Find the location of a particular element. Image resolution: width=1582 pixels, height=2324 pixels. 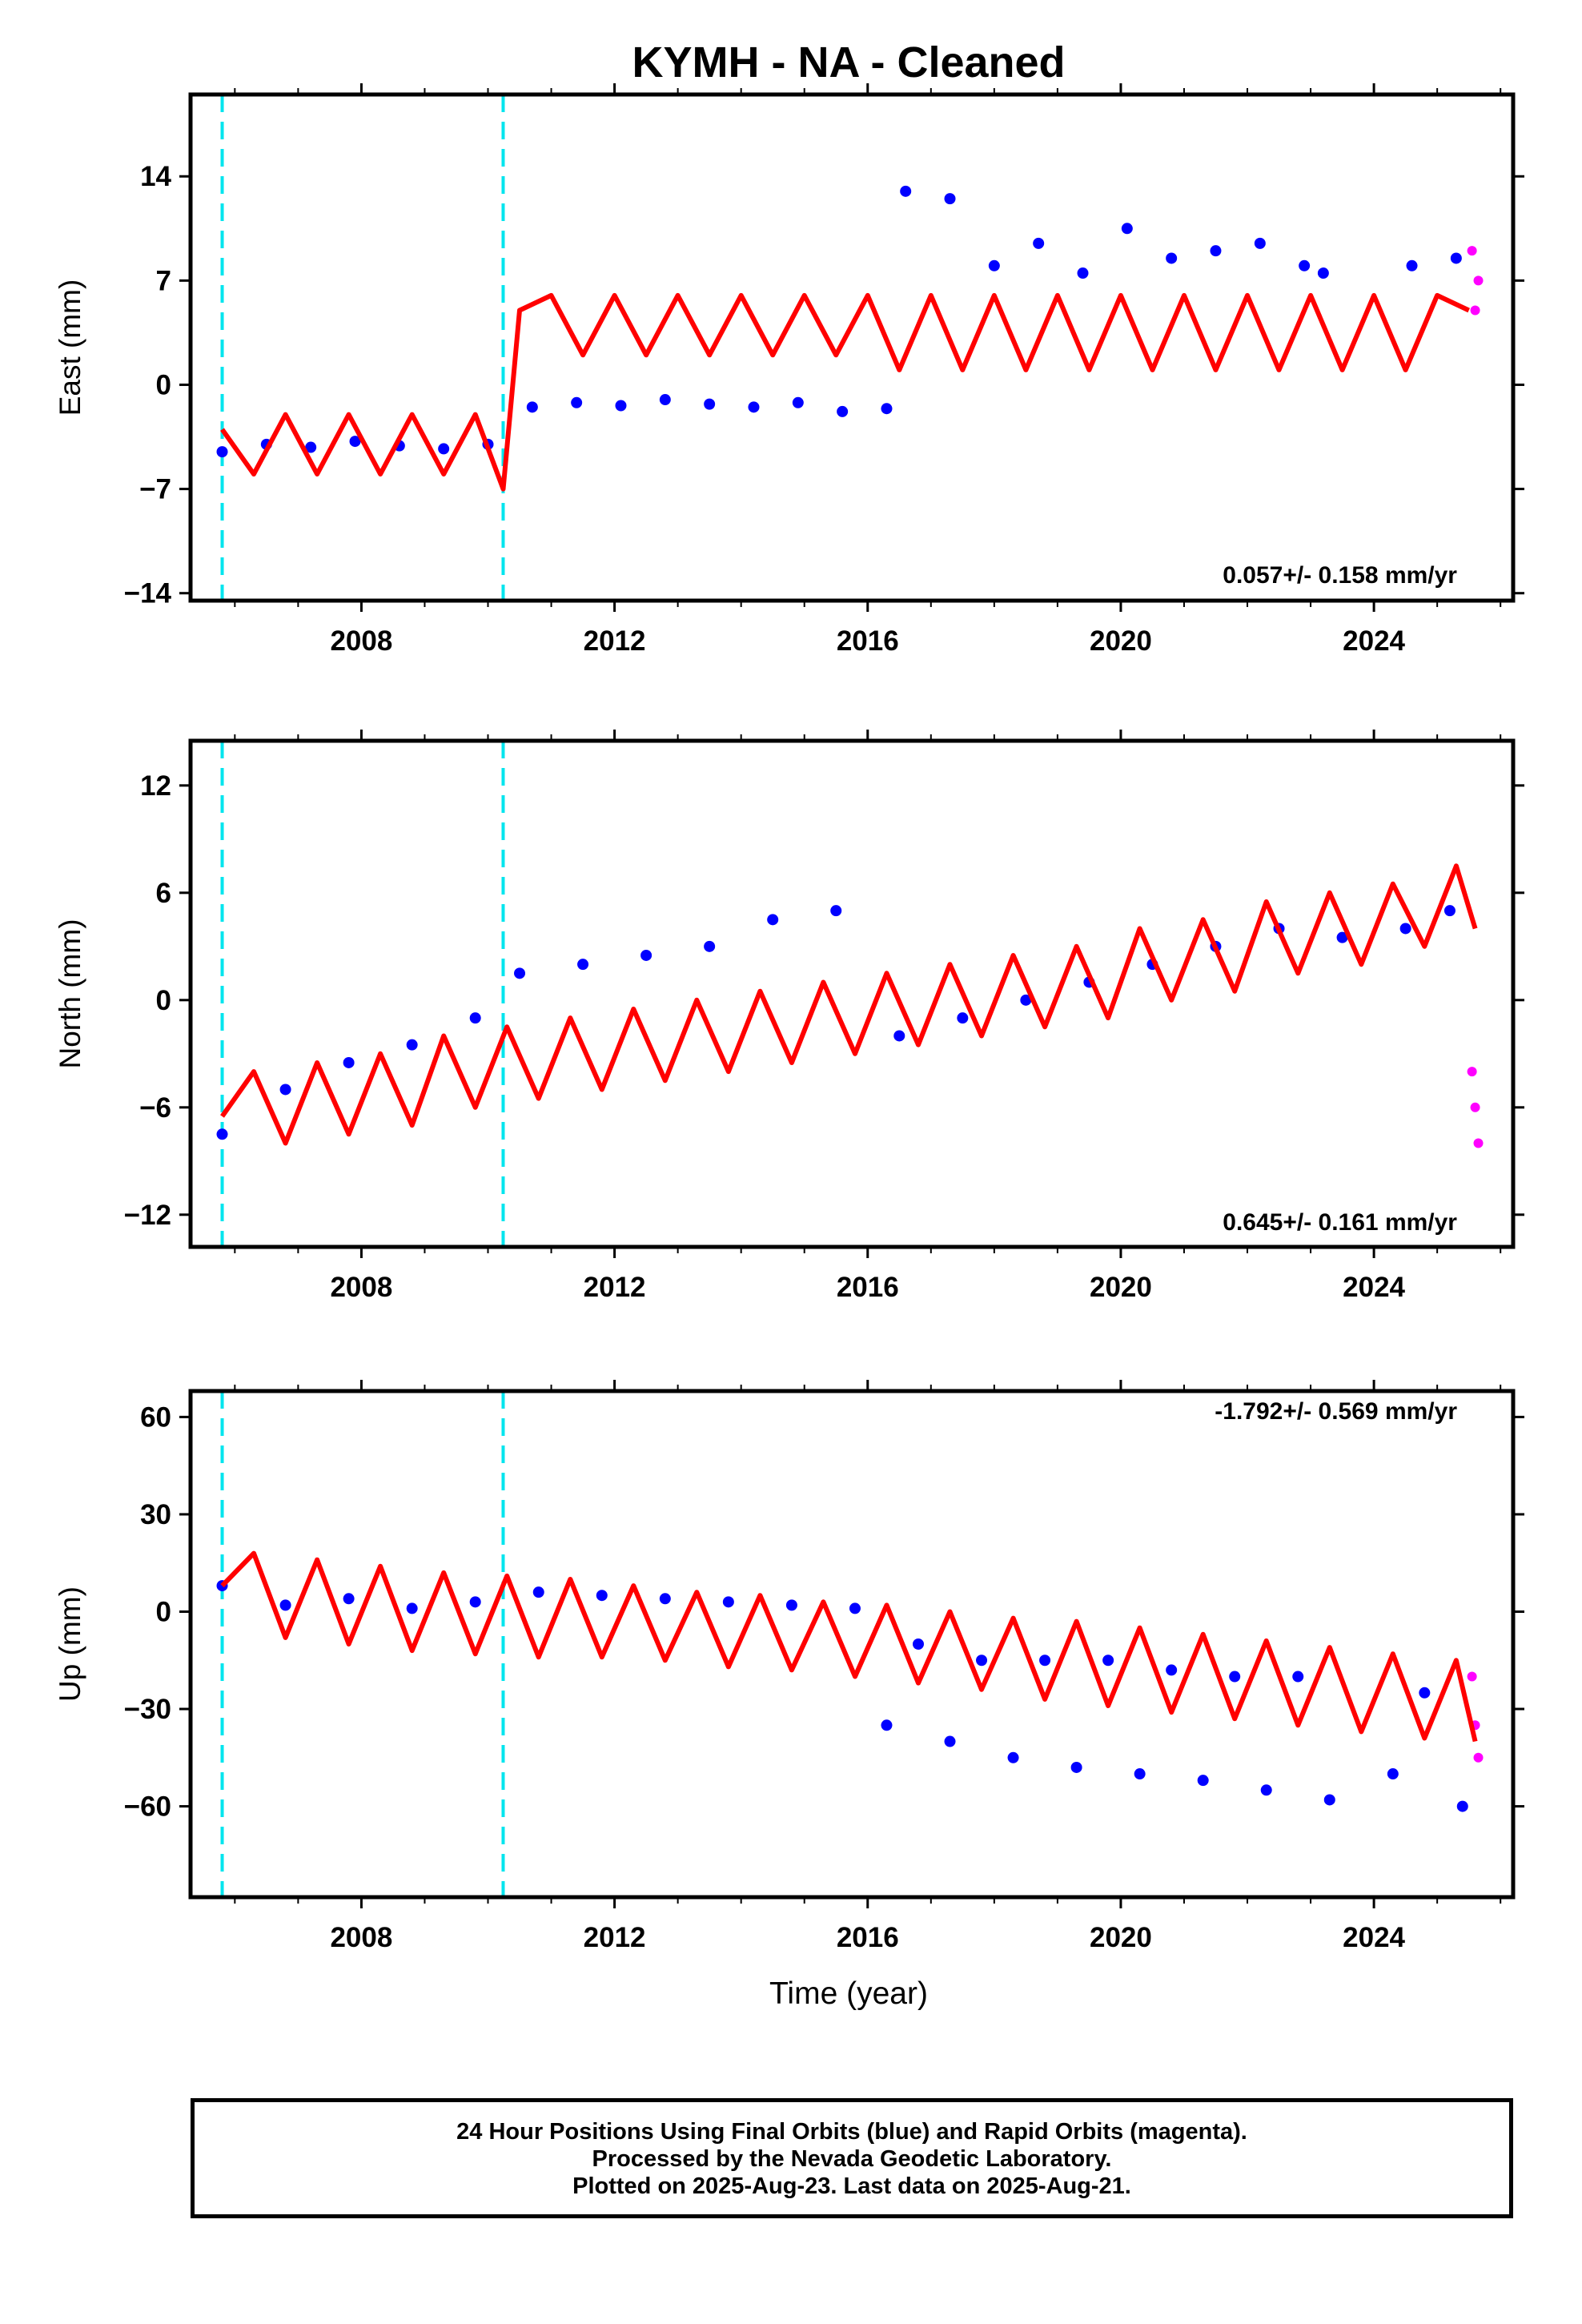

east-rate-label: 0.057+/- 0.158 mm/yr is located at coordinates (1340, 575).